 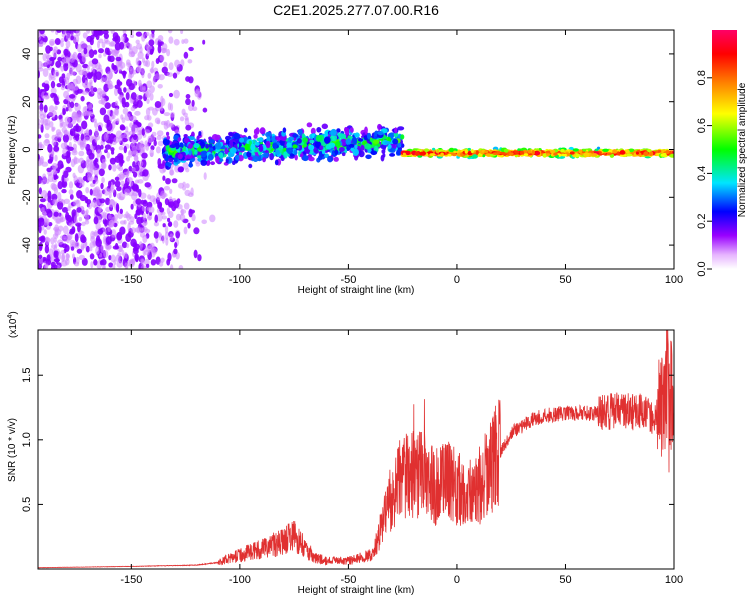 What do you see at coordinates (10, 317) in the screenshot?
I see `snr-yscale-exp: 4` at bounding box center [10, 317].